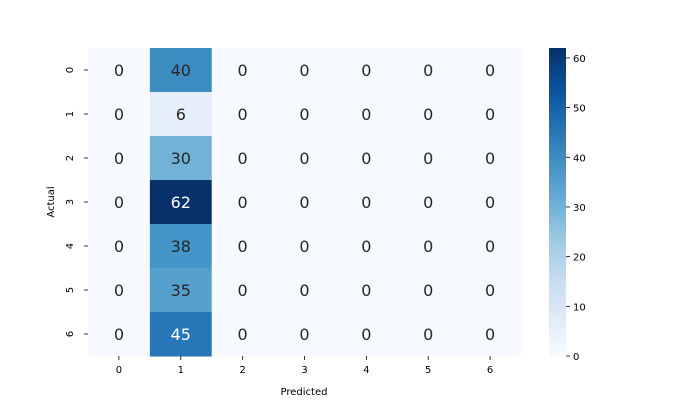 This screenshot has width=700, height=400. What do you see at coordinates (243, 158) in the screenshot?
I see `cell-value-r2-c2: 0` at bounding box center [243, 158].